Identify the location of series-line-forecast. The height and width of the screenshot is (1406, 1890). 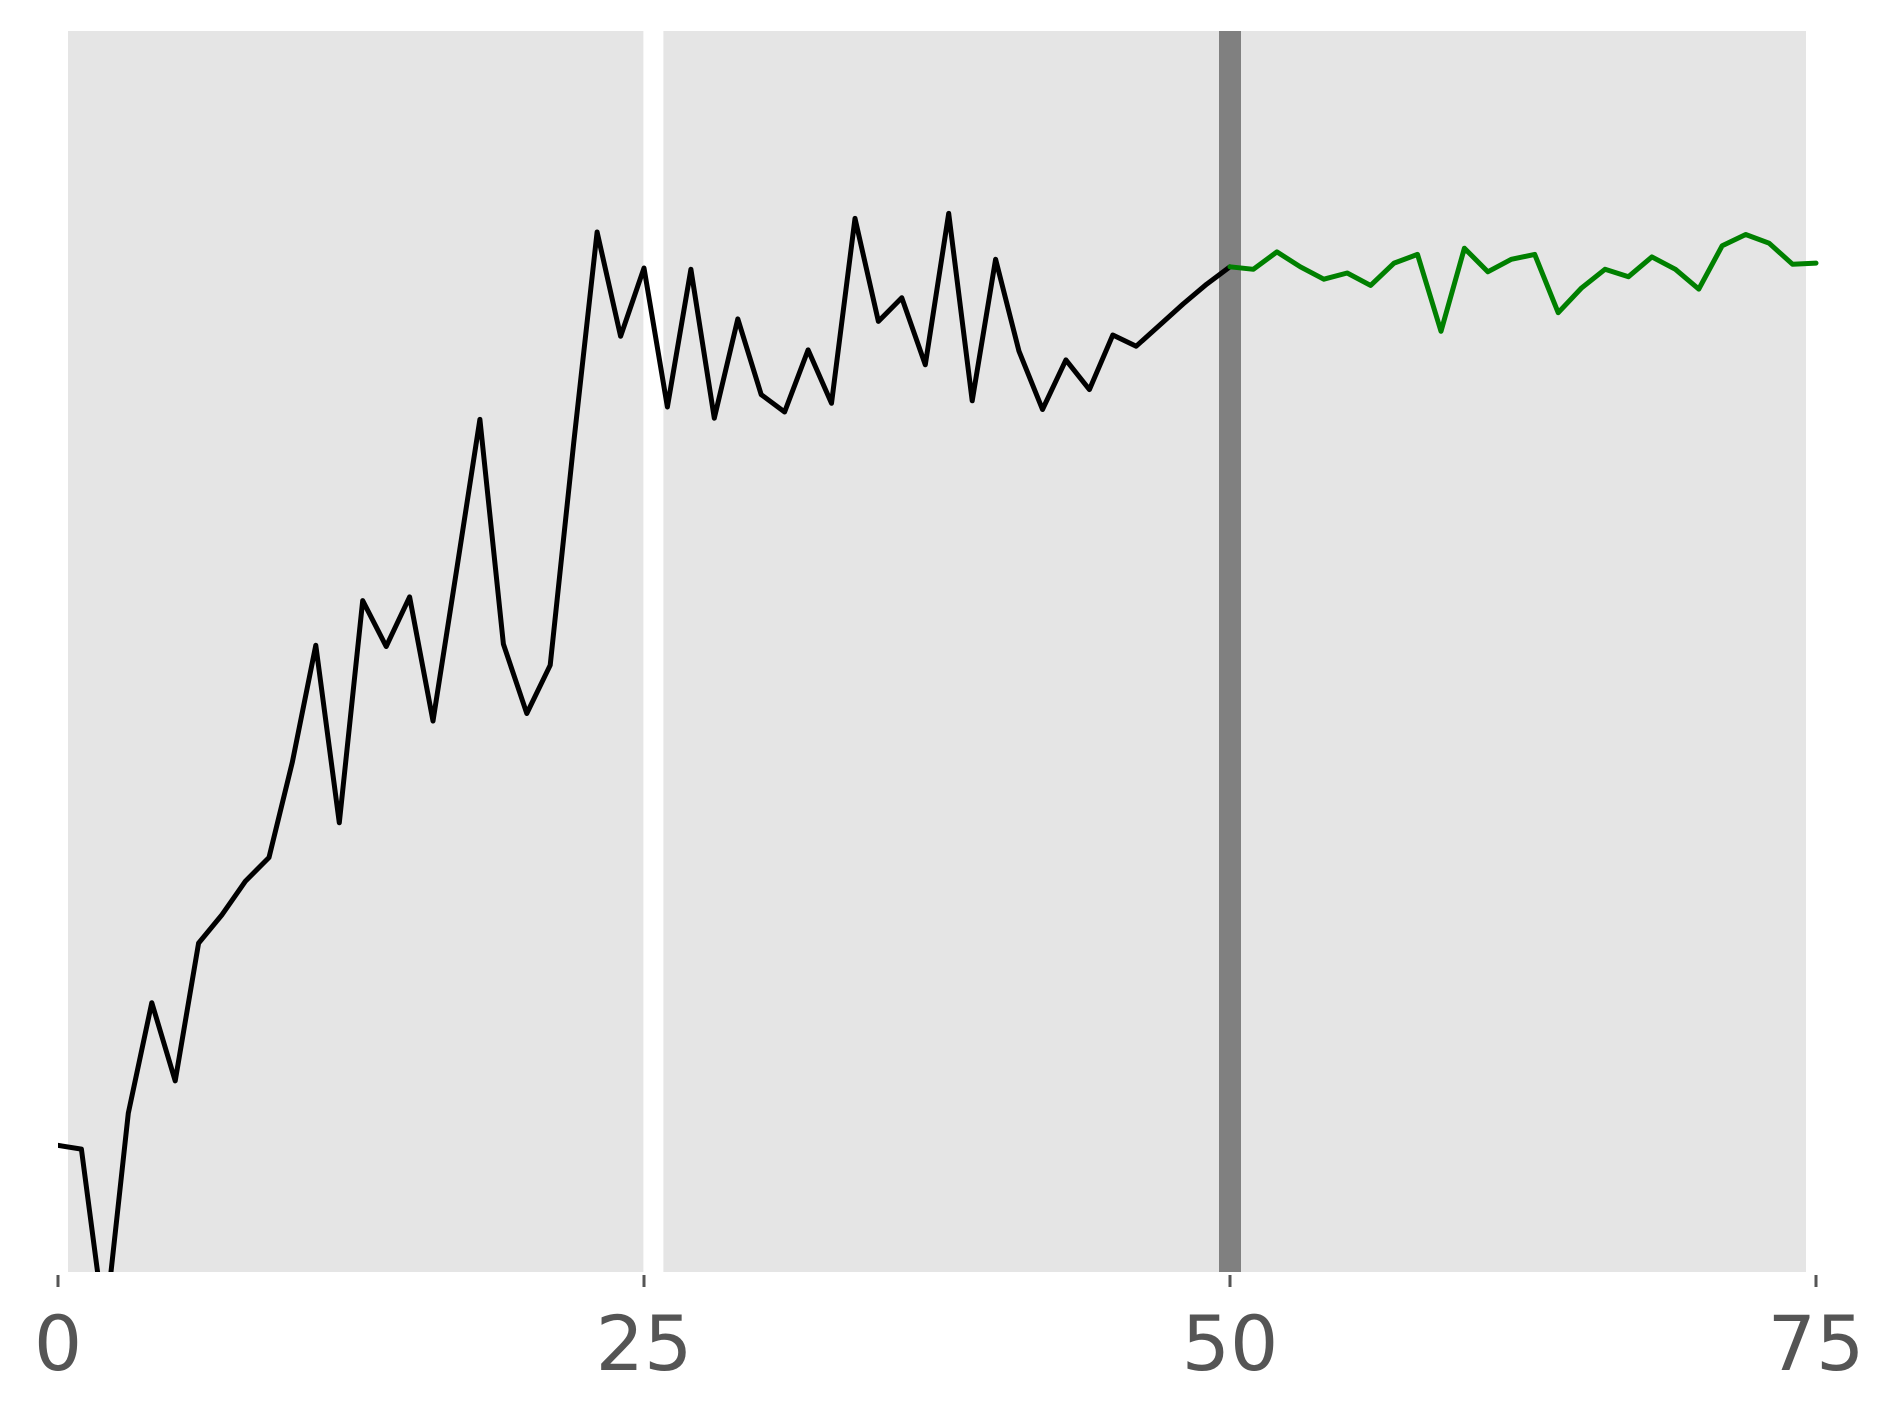
(1523, 283).